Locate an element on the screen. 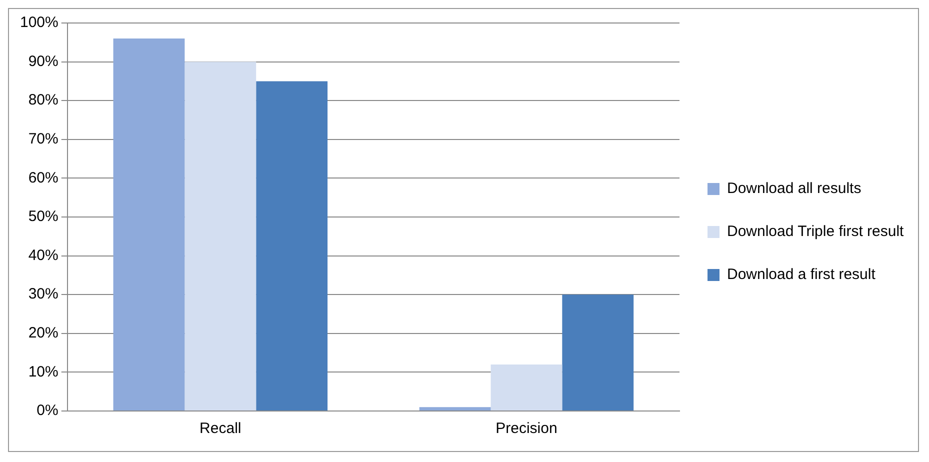 Image resolution: width=929 pixels, height=462 pixels. y-tick-label: 100% is located at coordinates (39, 23).